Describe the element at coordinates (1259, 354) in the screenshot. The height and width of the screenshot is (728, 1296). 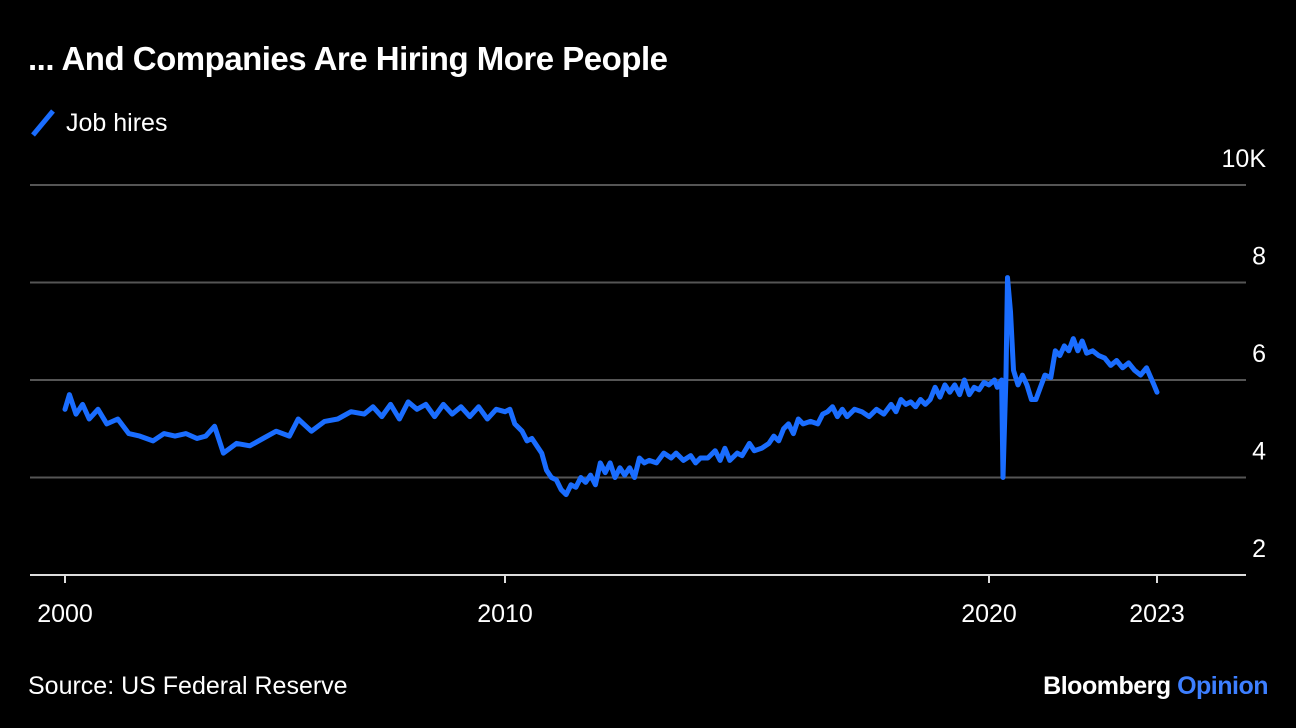
I see `y-tick-label: 6` at that location.